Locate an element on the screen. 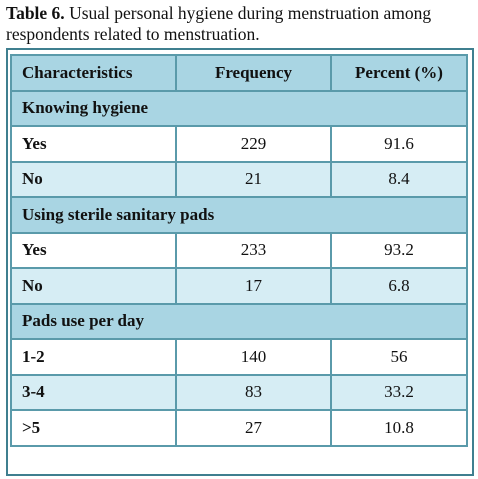 This screenshot has width=478, height=479. value-cell: 83 is located at coordinates (253, 392).